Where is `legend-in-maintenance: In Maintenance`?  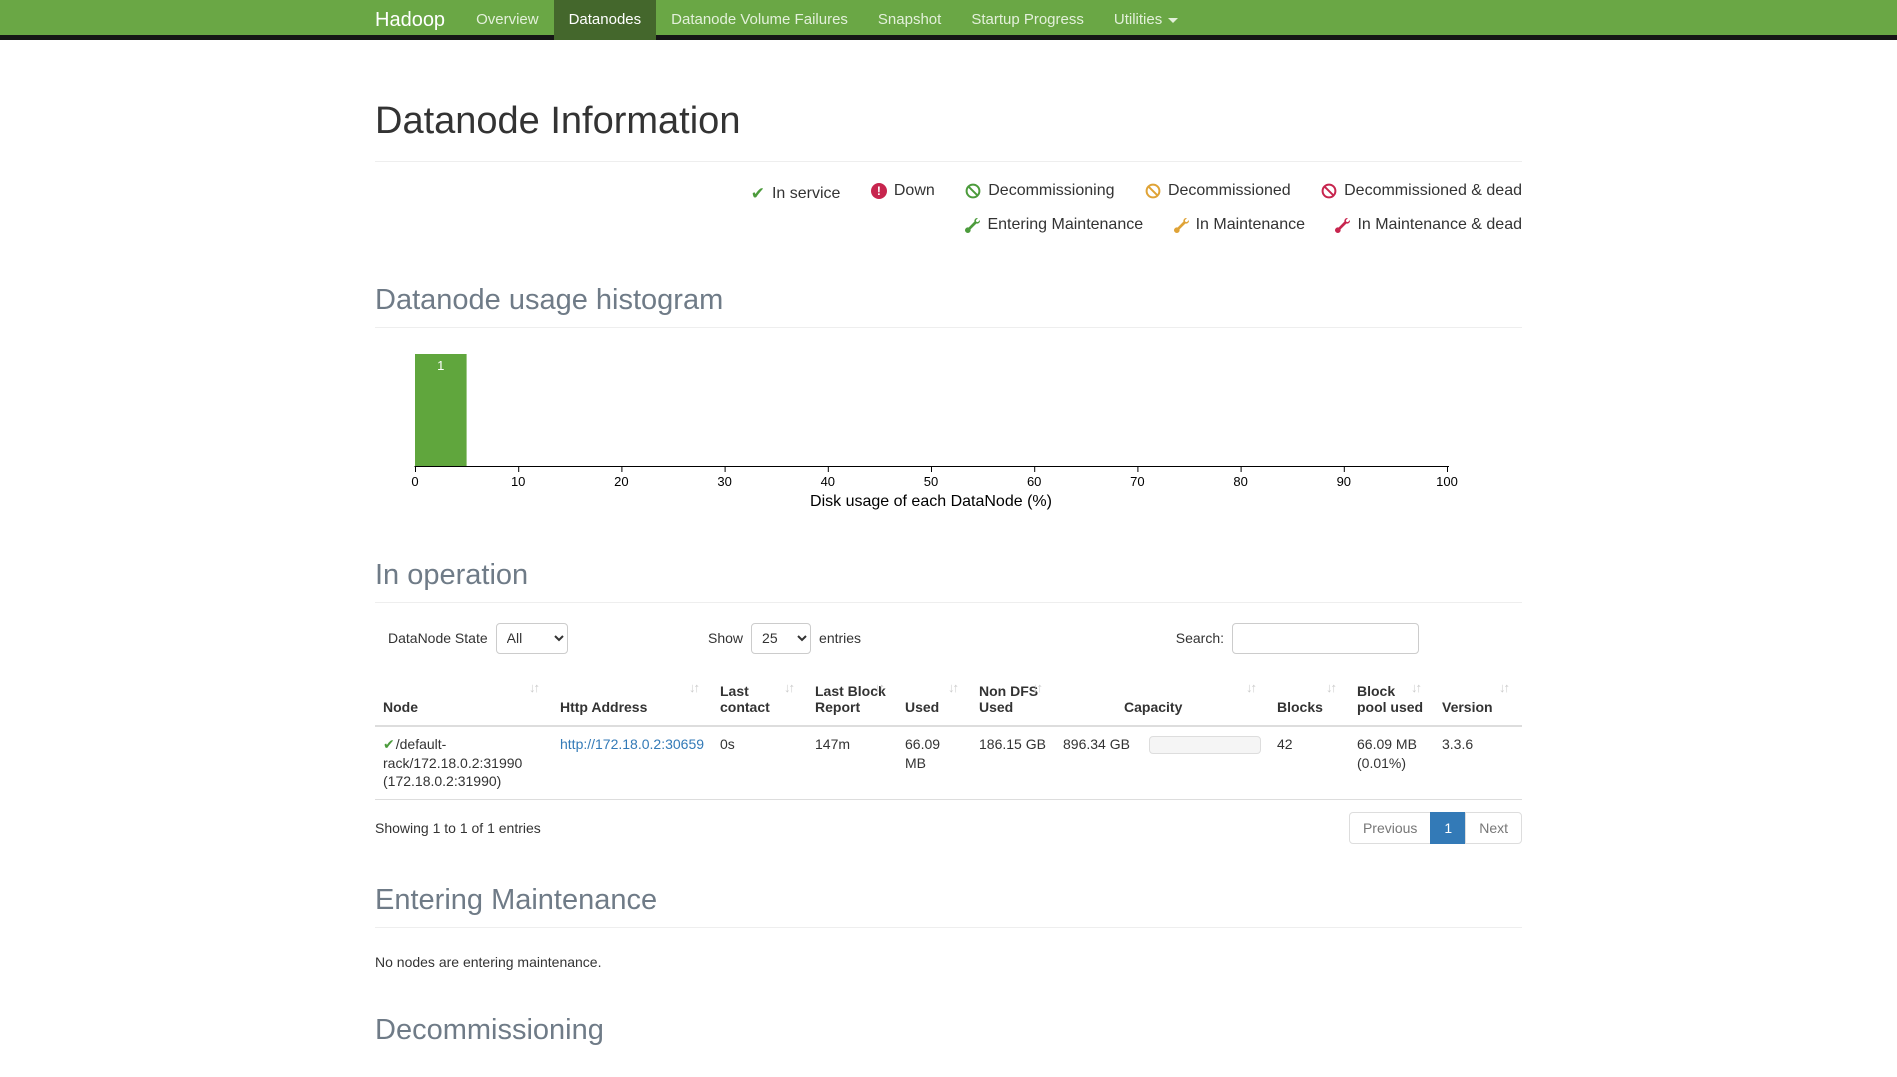 legend-in-maintenance: In Maintenance is located at coordinates (1239, 225).